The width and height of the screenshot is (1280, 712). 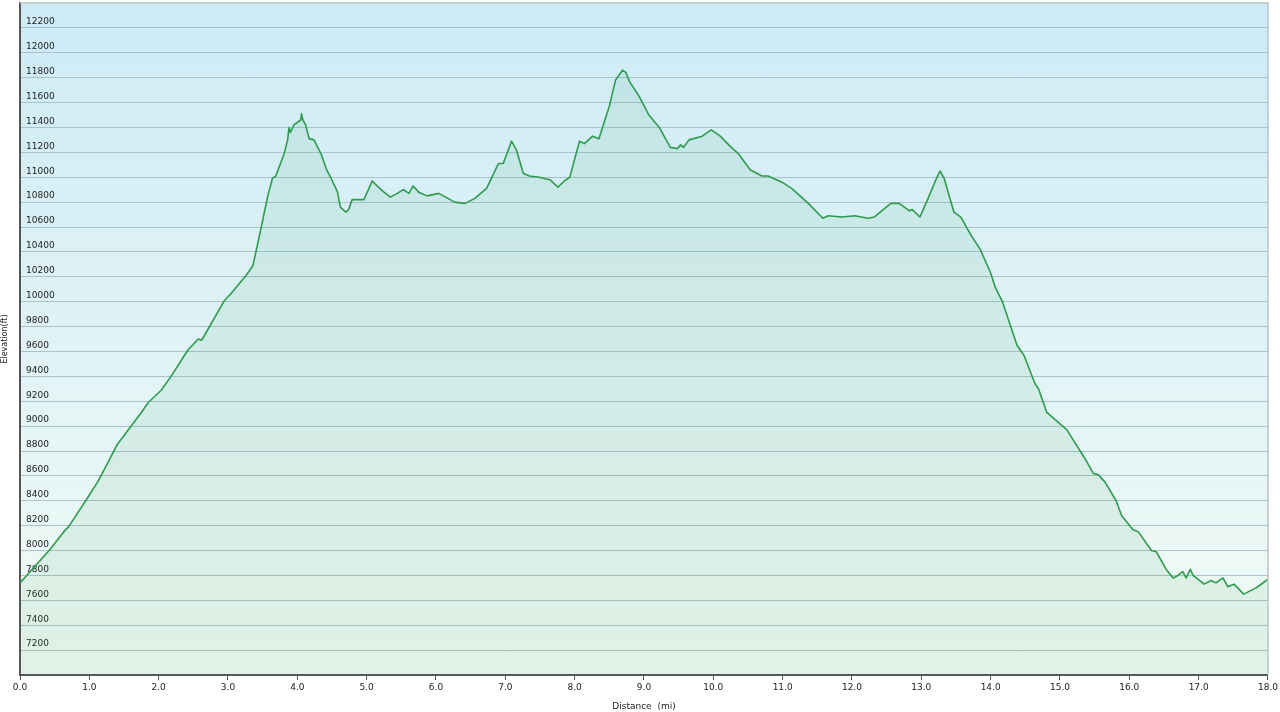 I want to click on y-tick-label: 9000, so click(x=38, y=419).